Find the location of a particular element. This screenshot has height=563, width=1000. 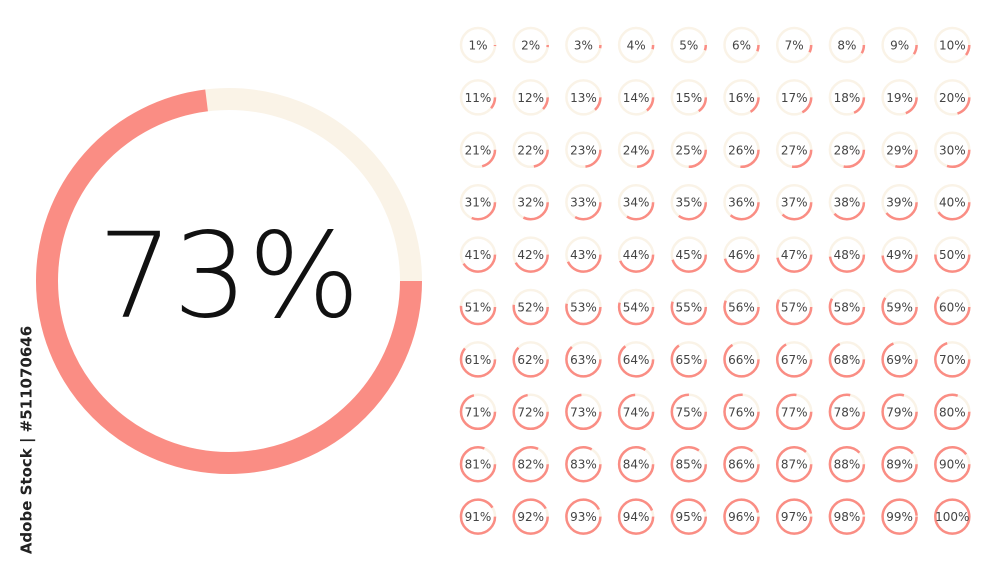

gauge-label: 97% is located at coordinates (794, 517).